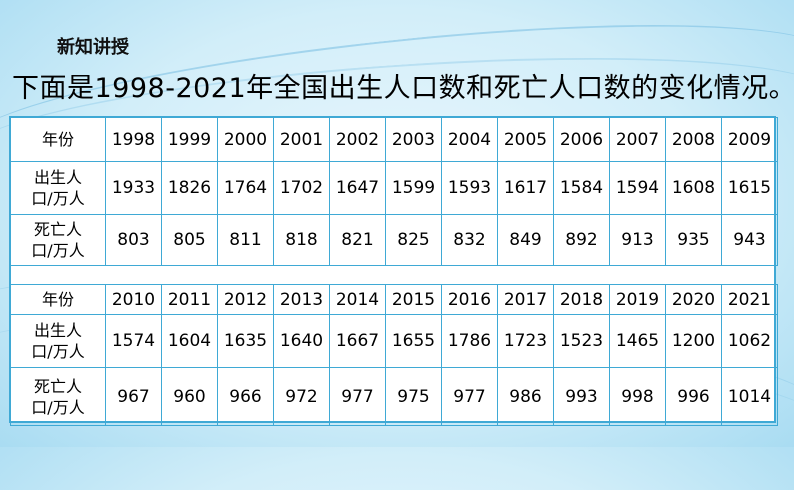 Image resolution: width=794 pixels, height=490 pixels. I want to click on deaths-cell: 960, so click(189, 396).